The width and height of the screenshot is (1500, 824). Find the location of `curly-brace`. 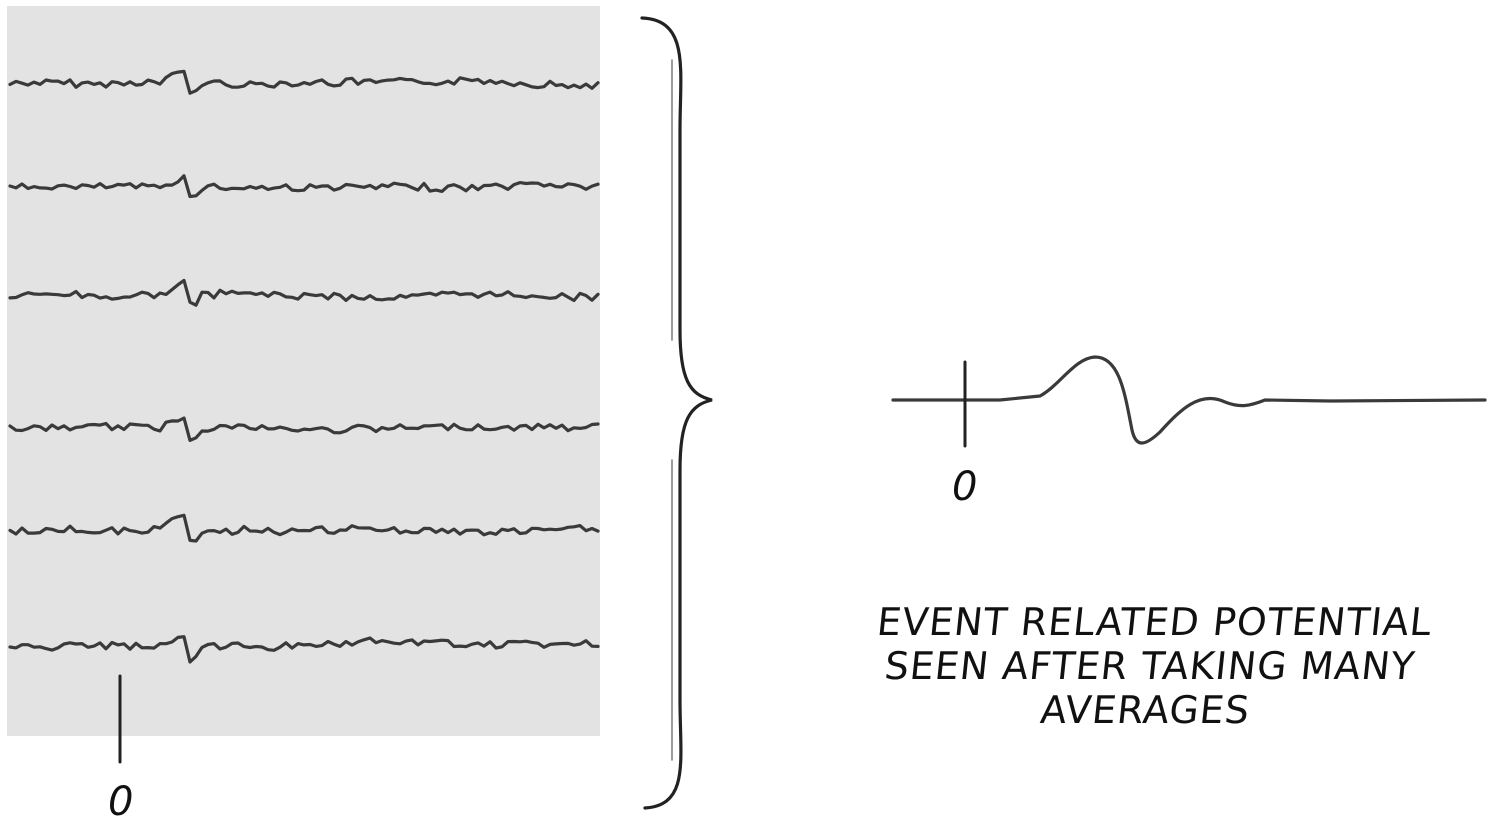

curly-brace is located at coordinates (676, 413).